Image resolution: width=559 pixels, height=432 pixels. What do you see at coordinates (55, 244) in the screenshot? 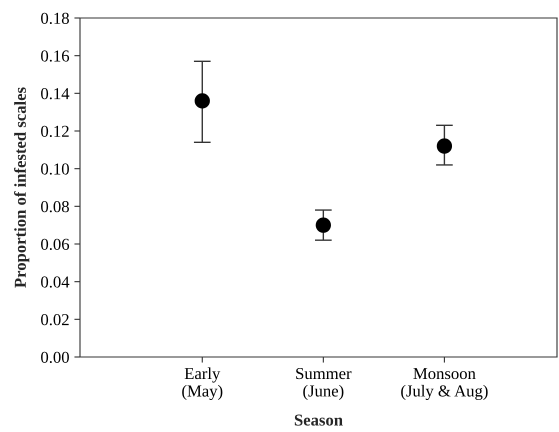
I see `y-tick-label: 0.06` at bounding box center [55, 244].